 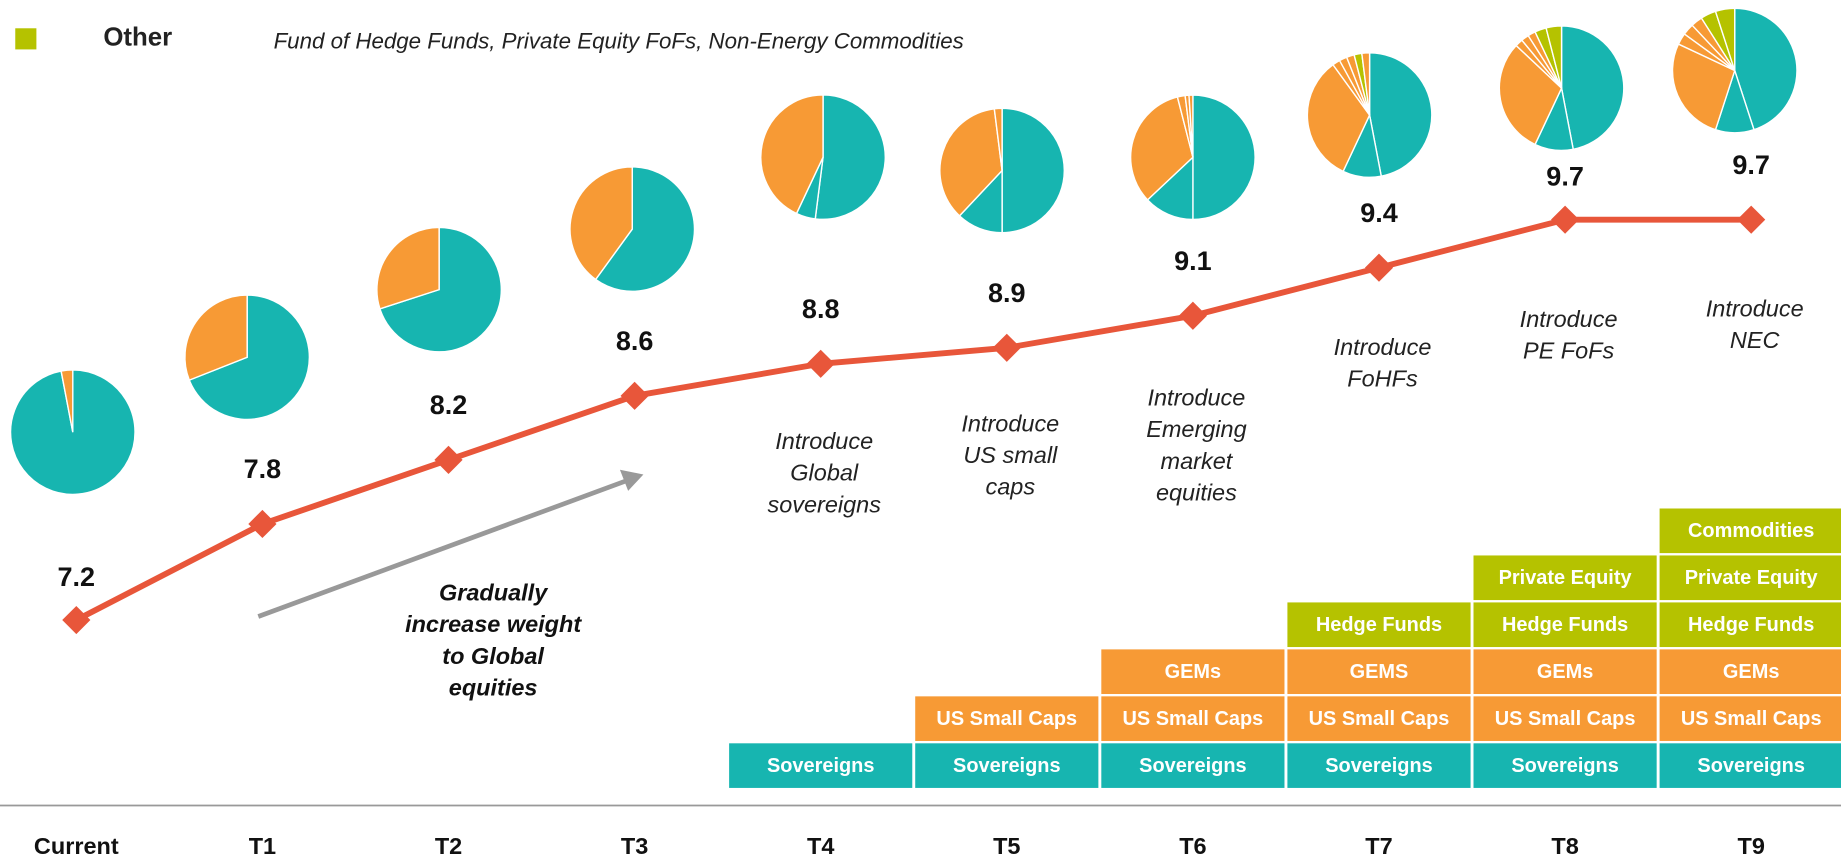 I want to click on x-tick-label: T7, so click(x=1378, y=846).